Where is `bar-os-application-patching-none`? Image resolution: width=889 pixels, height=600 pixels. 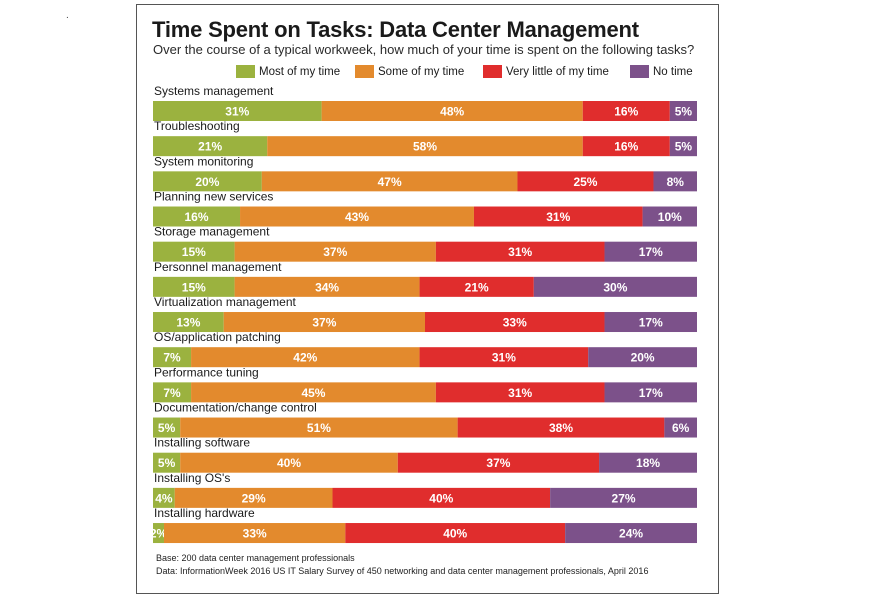 bar-os-application-patching-none is located at coordinates (642, 357).